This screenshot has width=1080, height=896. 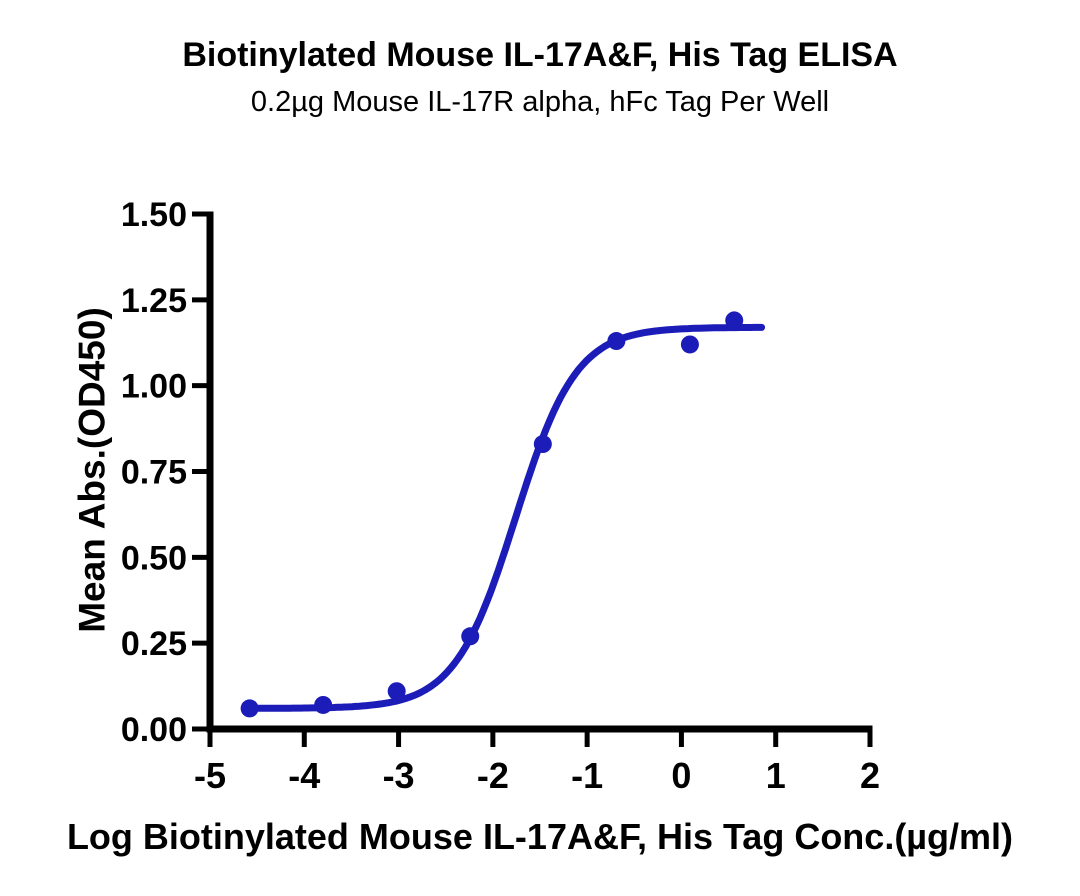 I want to click on y-tick-label: 1.00, so click(x=154, y=387).